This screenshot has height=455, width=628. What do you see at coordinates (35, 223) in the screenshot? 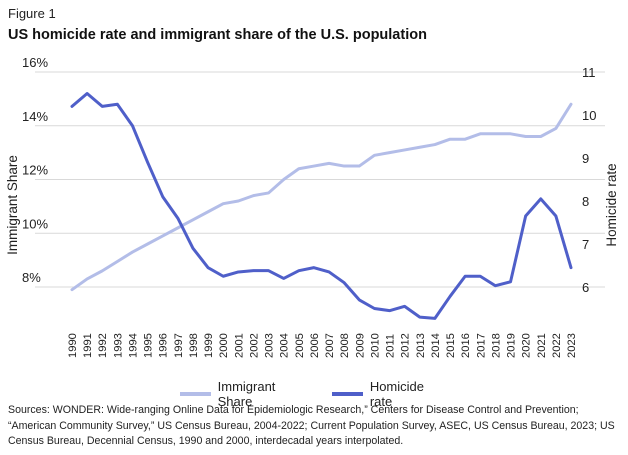
I see `left-tick-label: 10%` at bounding box center [35, 223].